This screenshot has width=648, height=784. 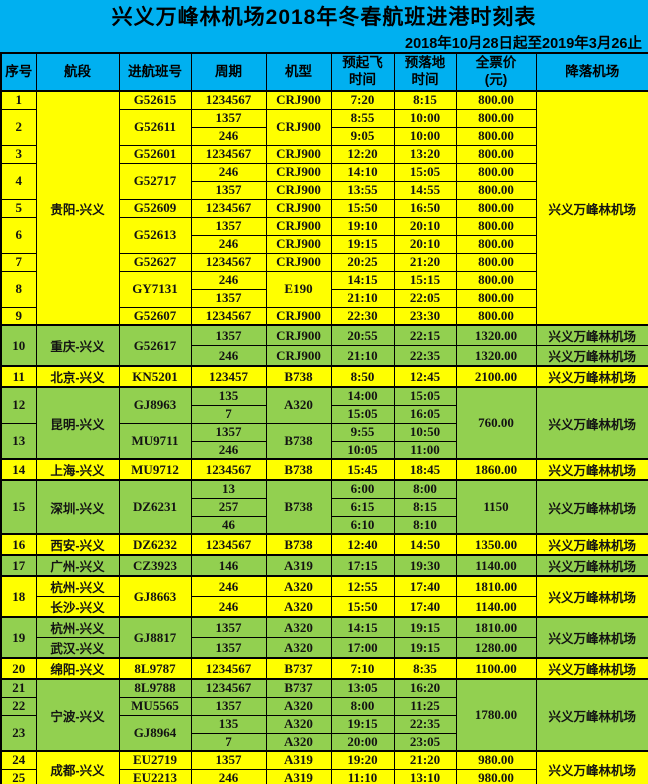 I want to click on cell-period: 13, so click(x=228, y=489).